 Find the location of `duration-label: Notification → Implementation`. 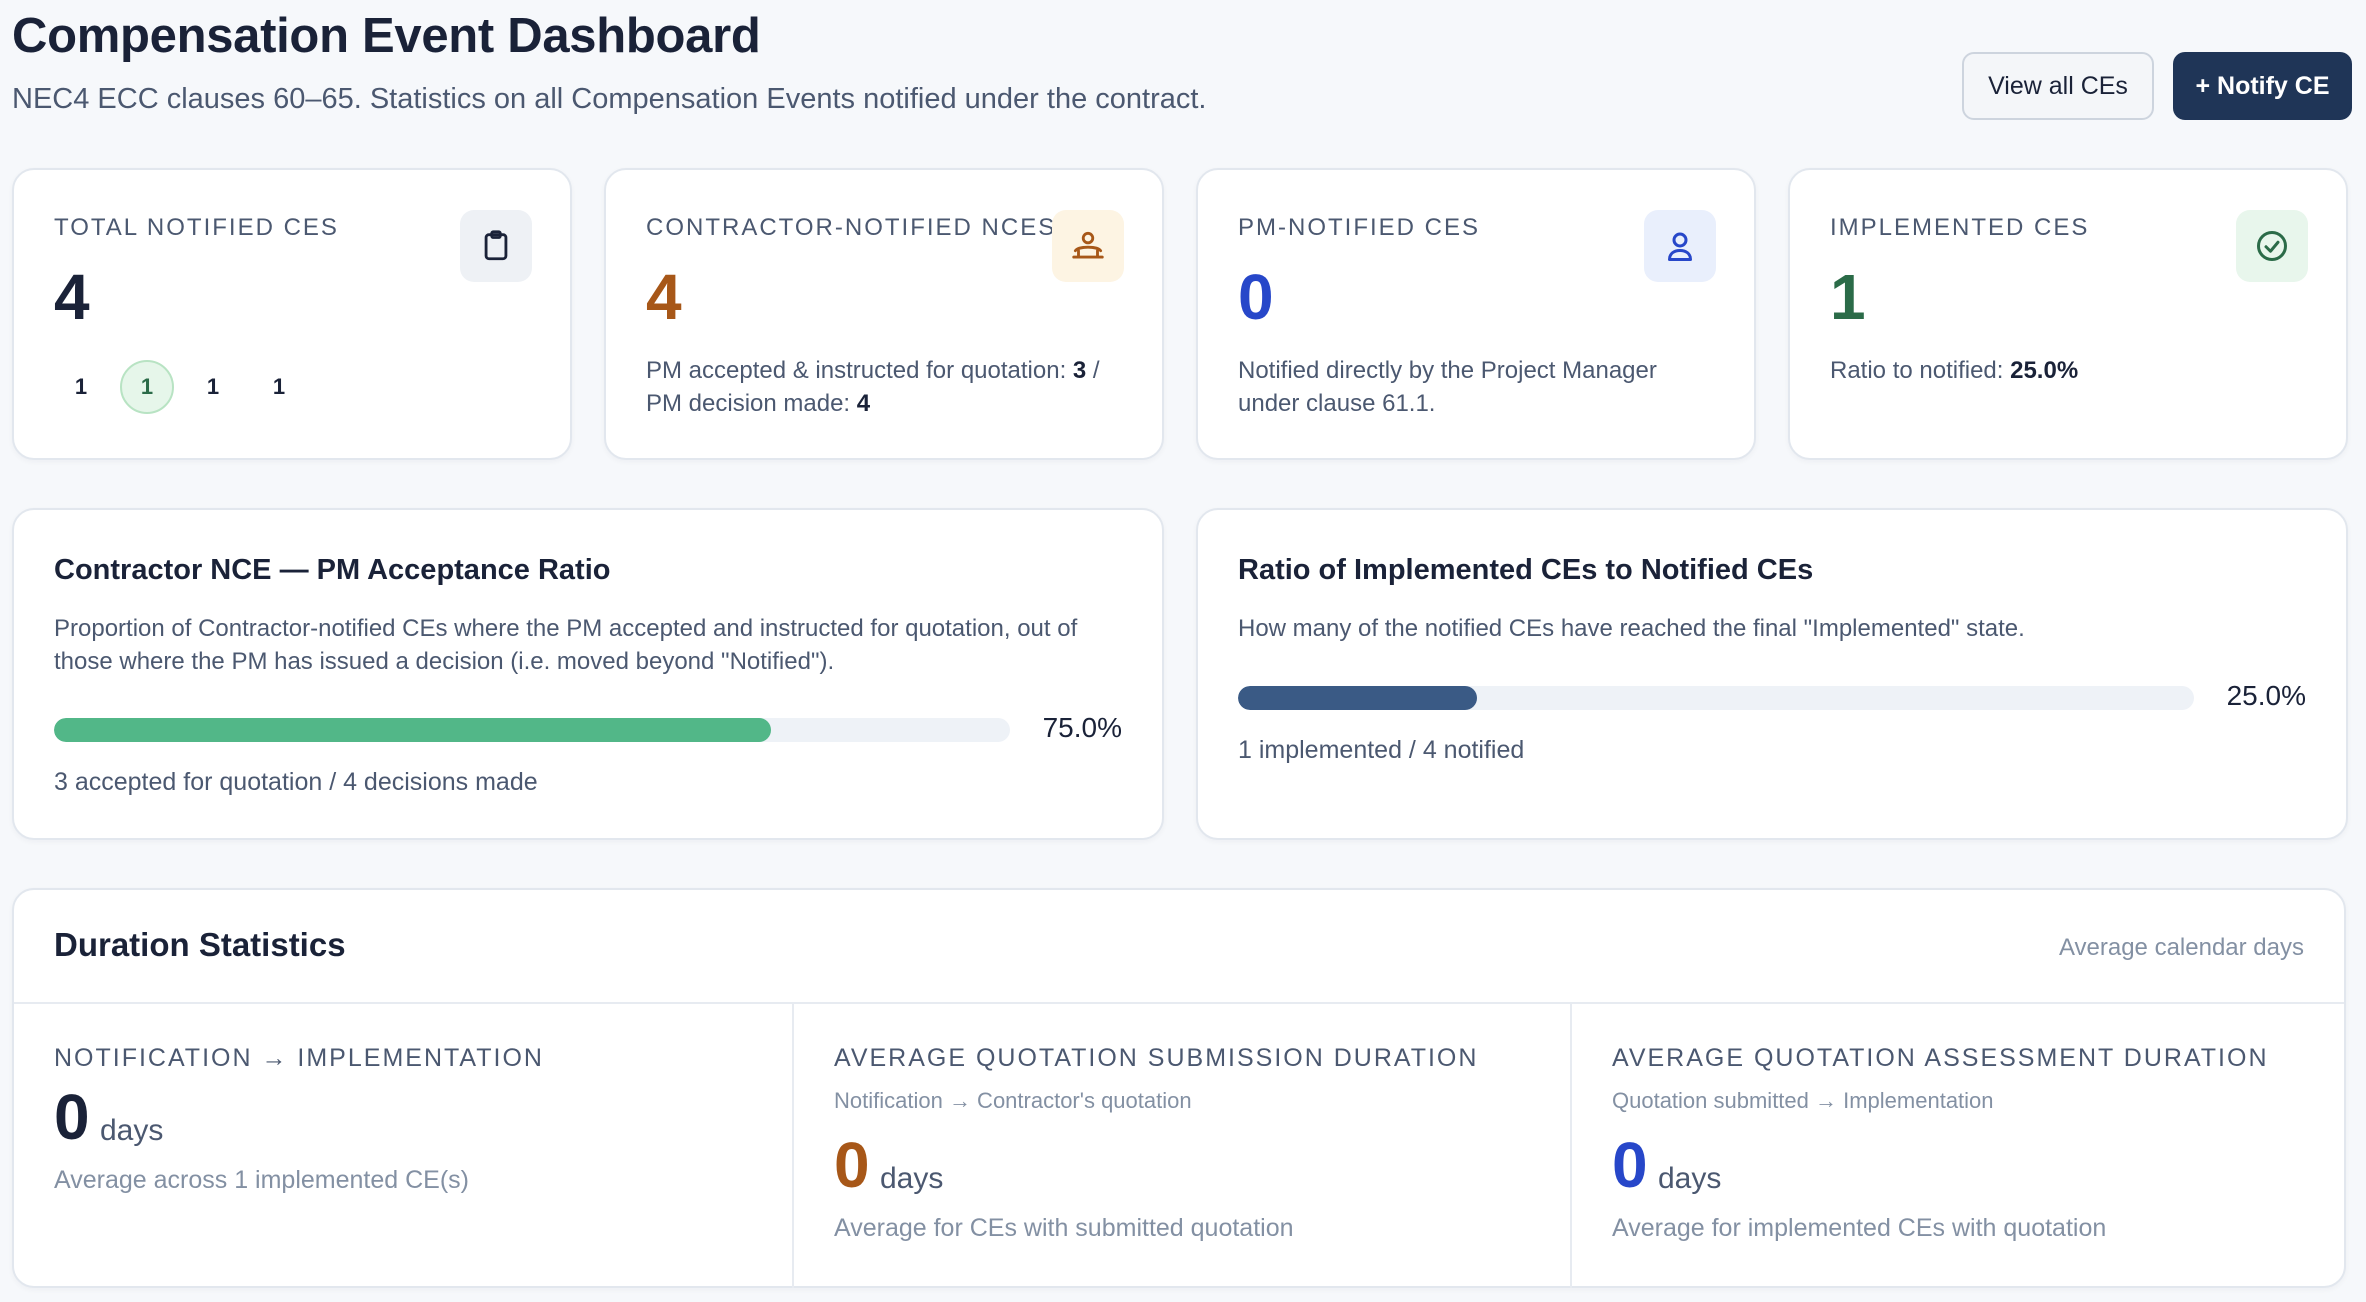

duration-label: Notification → Implementation is located at coordinates (299, 1058).